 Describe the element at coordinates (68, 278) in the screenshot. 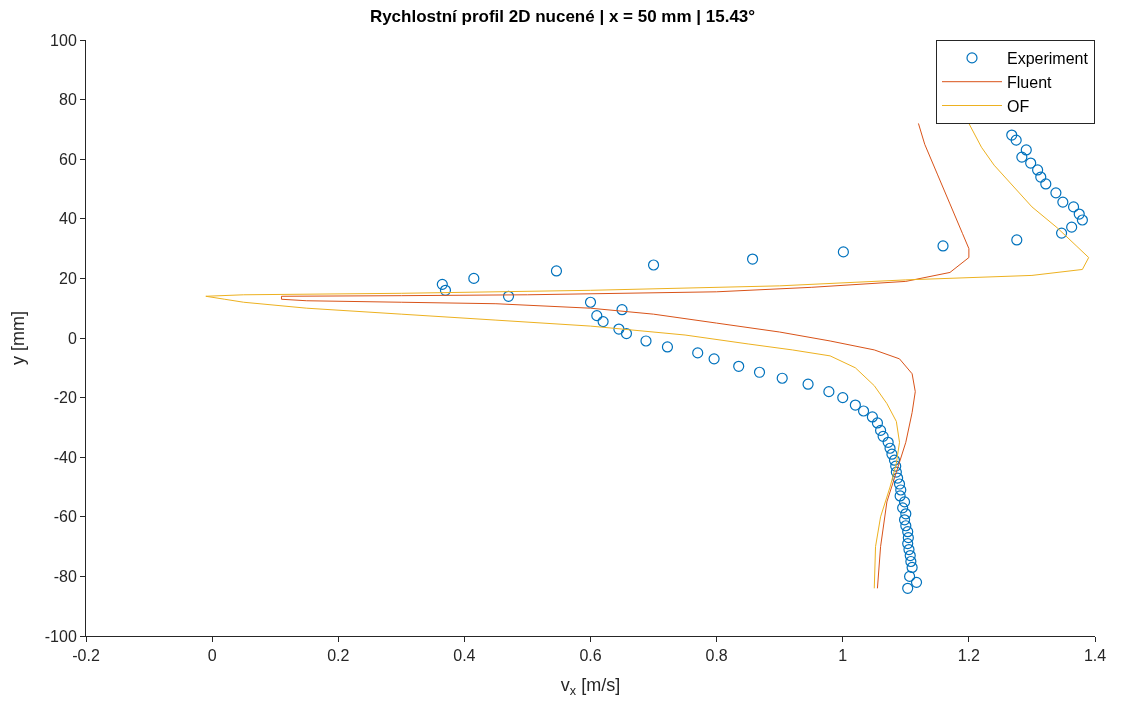

I see `y-tick-label: 20` at that location.